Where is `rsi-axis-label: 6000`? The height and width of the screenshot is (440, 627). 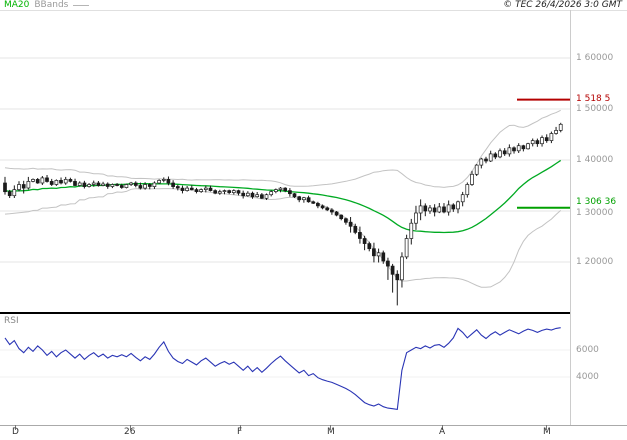 rsi-axis-label: 6000 is located at coordinates (587, 350).